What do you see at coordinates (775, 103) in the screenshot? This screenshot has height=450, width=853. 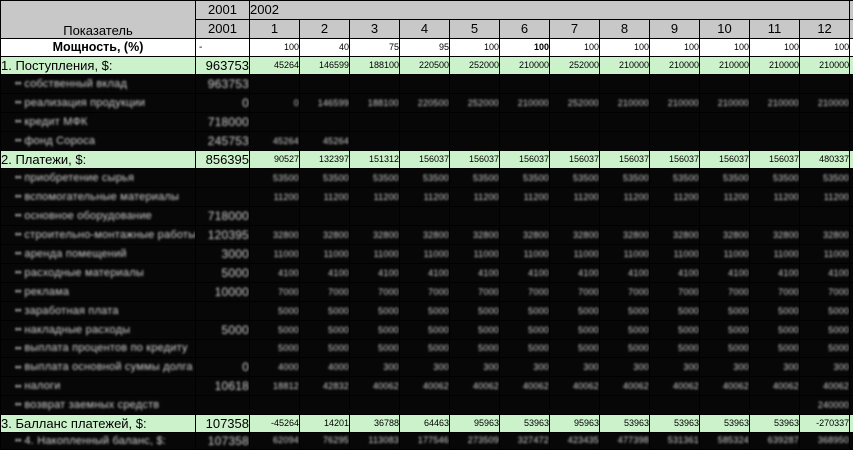 I see `cell-receipts-sub-2-m11: 210000` at bounding box center [775, 103].